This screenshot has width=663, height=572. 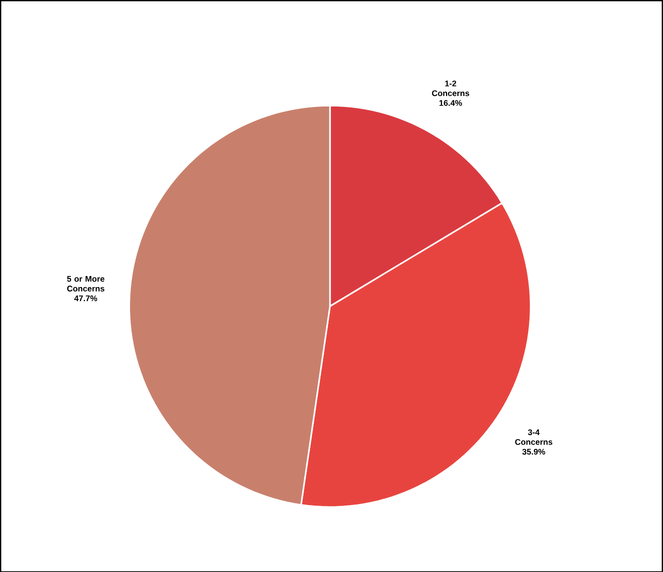 What do you see at coordinates (450, 103) in the screenshot?
I see `data-label: 16.4%` at bounding box center [450, 103].